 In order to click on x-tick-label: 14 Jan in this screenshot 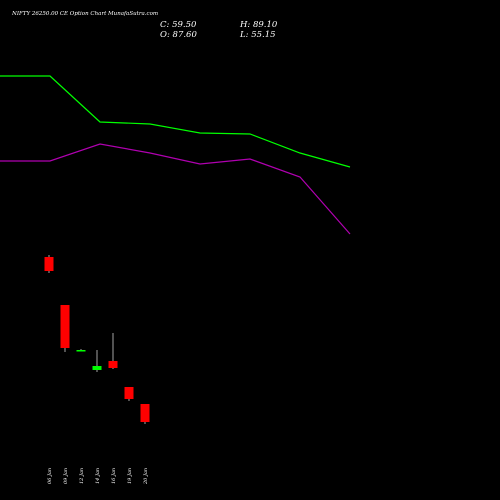, I will do `click(98, 476)`.